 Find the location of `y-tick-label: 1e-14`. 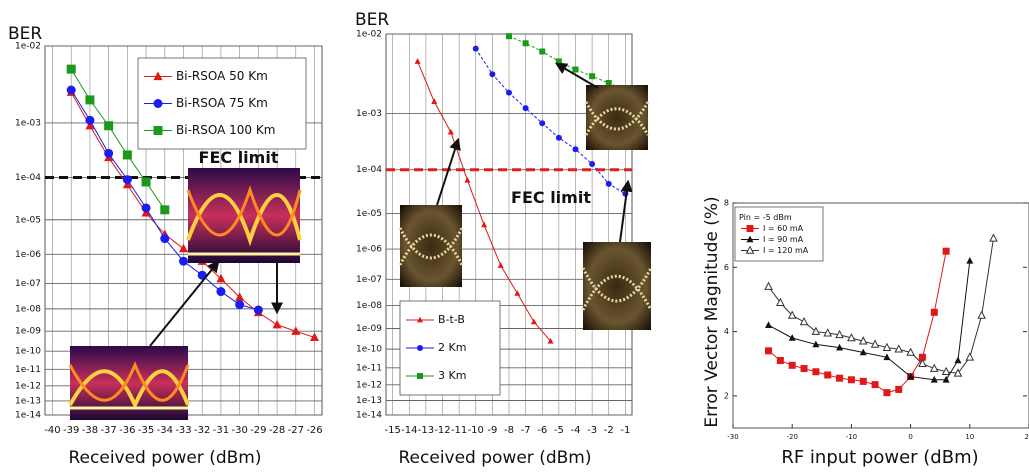

y-tick-label: 1e-14 is located at coordinates (369, 416).